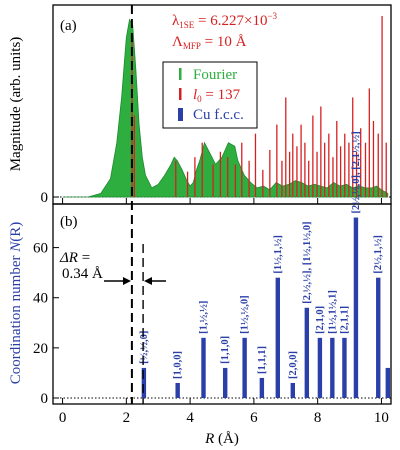  Describe the element at coordinates (262, 360) in the screenshot. I see `bar-label: [1,1,1]` at that location.